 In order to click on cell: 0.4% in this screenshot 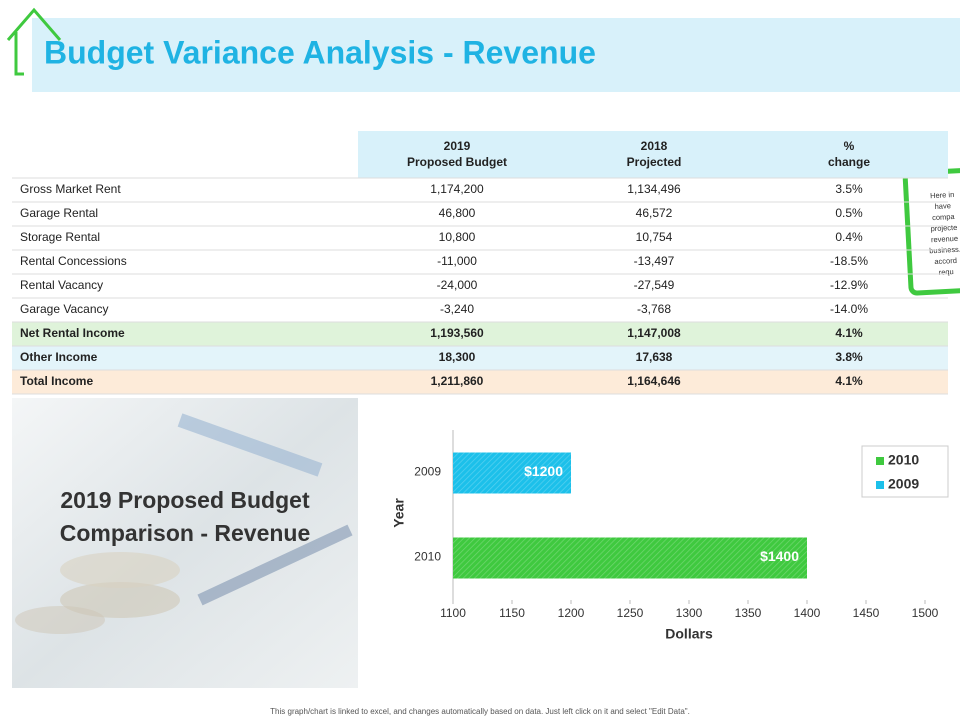, I will do `click(849, 237)`.